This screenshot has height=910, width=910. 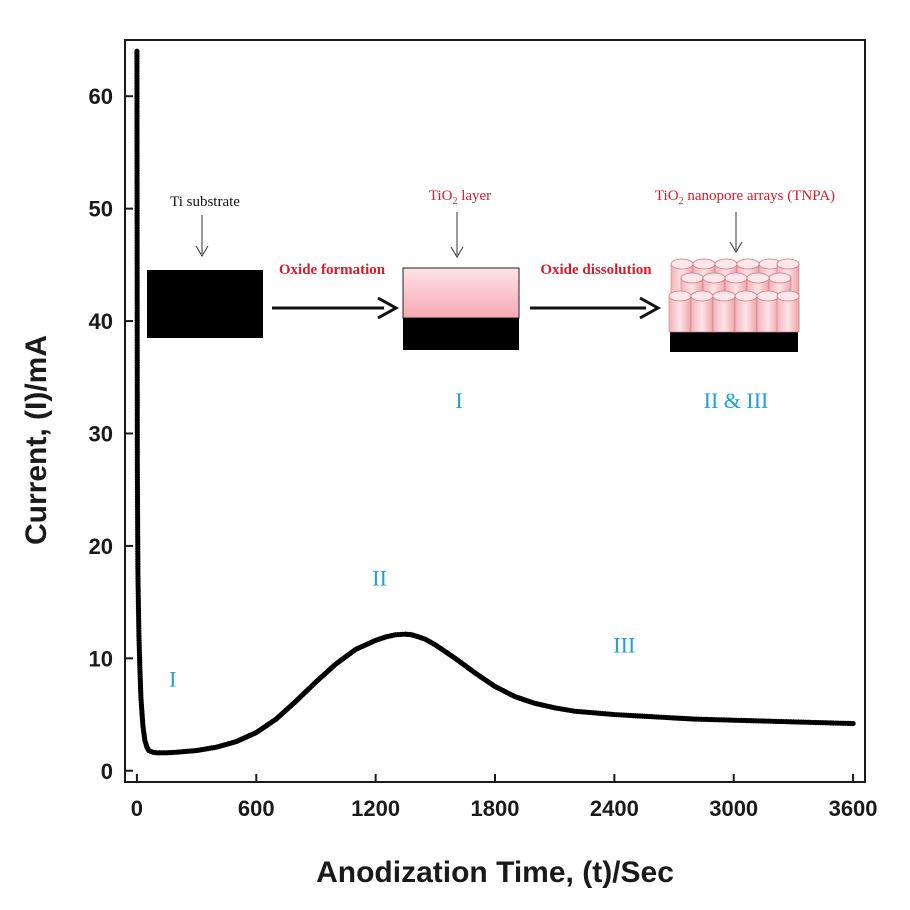 What do you see at coordinates (457, 252) in the screenshot?
I see `tio2-layer-pointer-head` at bounding box center [457, 252].